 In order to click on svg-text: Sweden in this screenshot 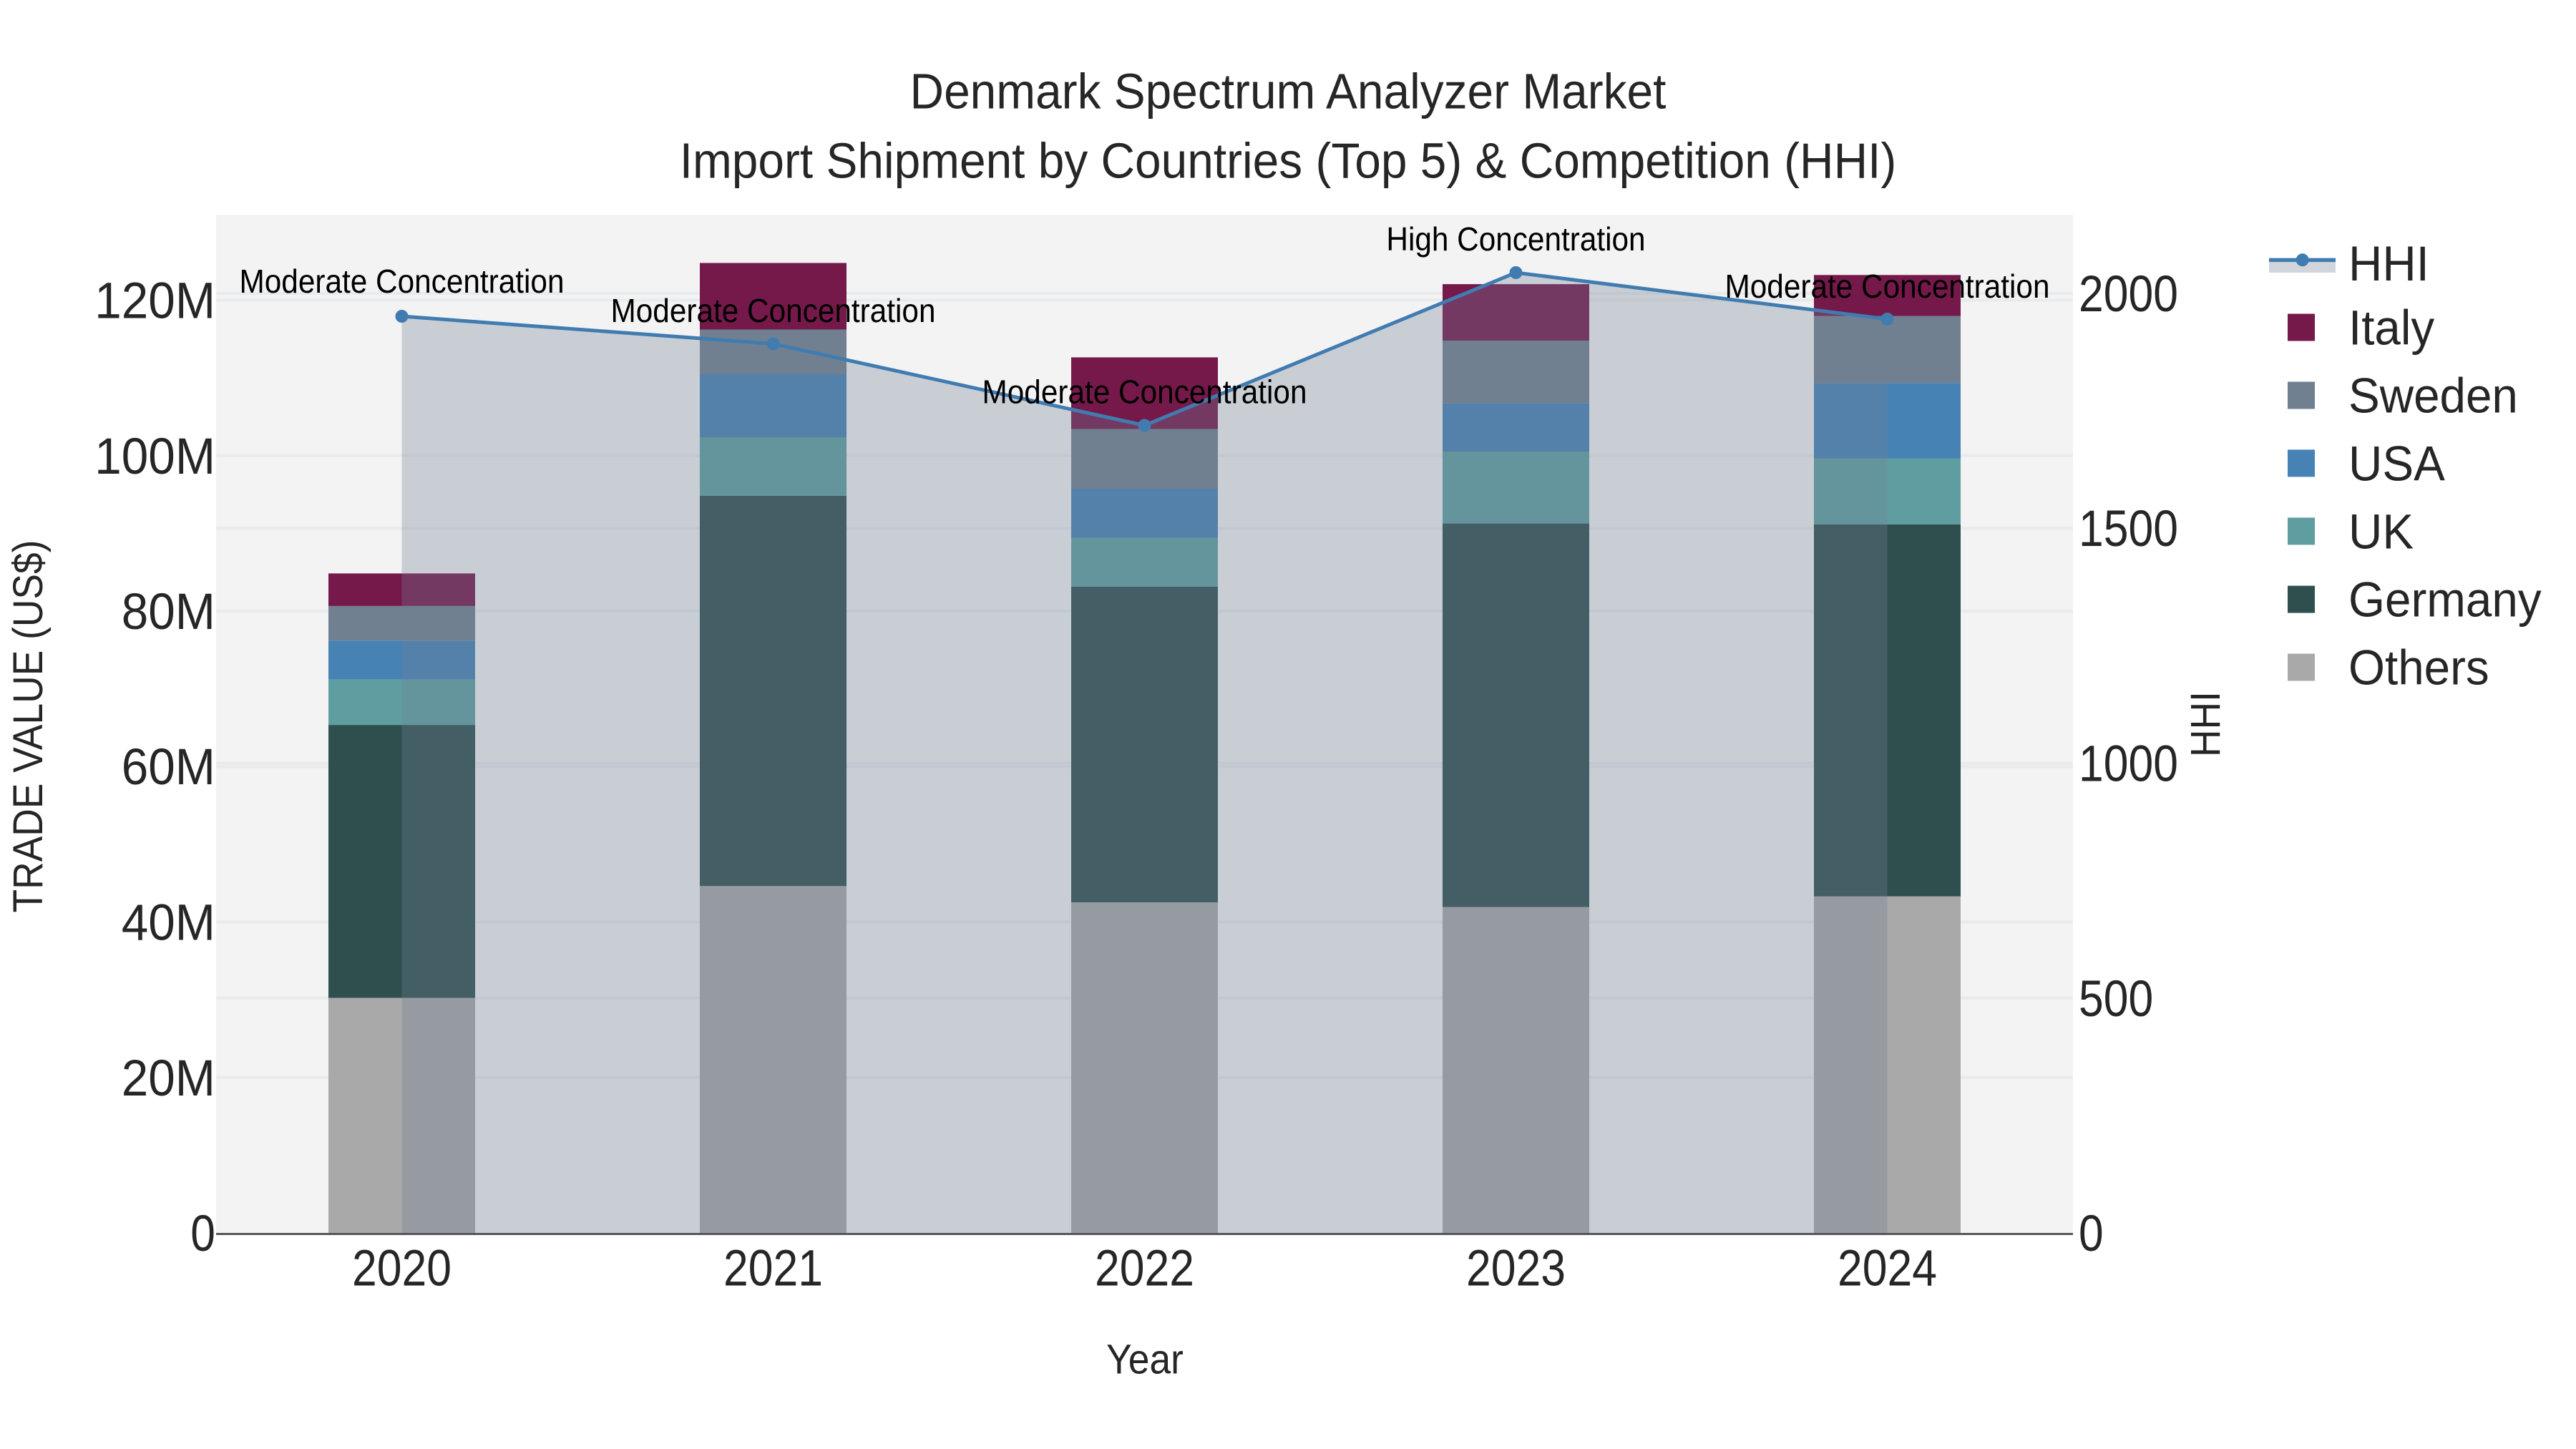, I will do `click(2433, 396)`.